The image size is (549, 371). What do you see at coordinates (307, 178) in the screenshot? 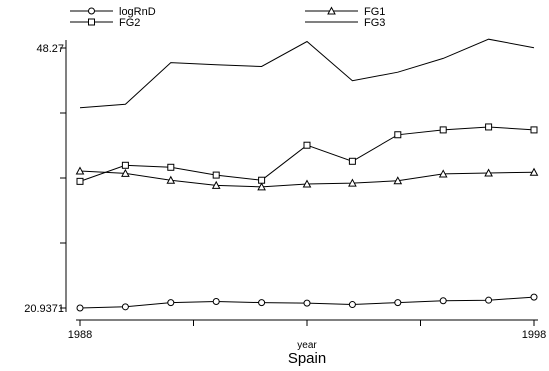
I see `series-fg1` at bounding box center [307, 178].